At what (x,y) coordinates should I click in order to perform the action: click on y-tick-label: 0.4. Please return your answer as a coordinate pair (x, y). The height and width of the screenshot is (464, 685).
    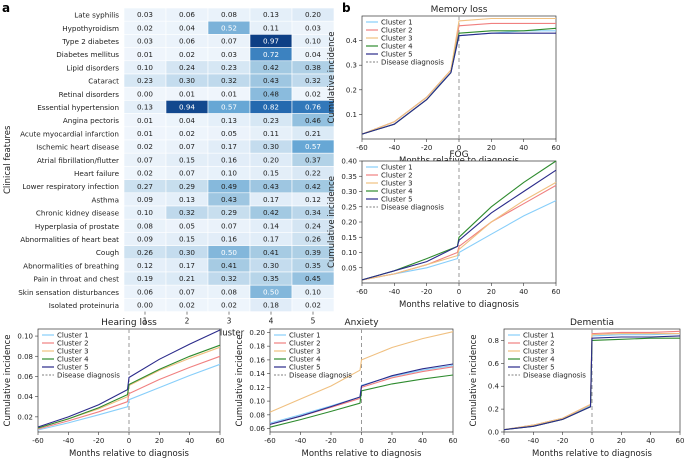
    Looking at the image, I should click on (494, 387).